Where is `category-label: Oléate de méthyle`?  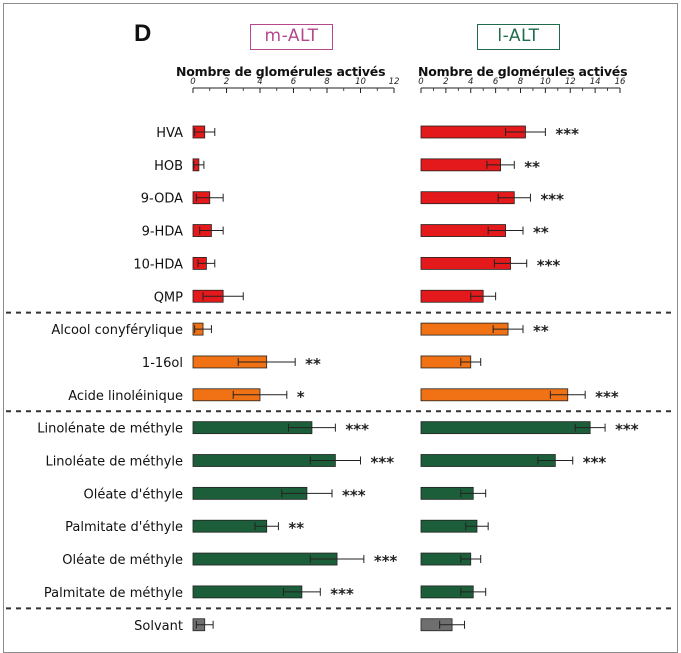 category-label: Oléate de méthyle is located at coordinates (122, 560).